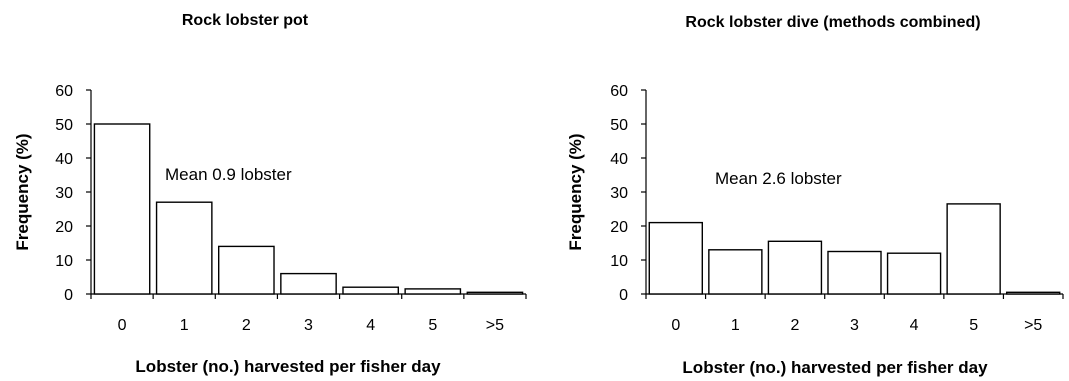  What do you see at coordinates (832, 22) in the screenshot?
I see `chart-title: Rock lobster dive (methods combined)` at bounding box center [832, 22].